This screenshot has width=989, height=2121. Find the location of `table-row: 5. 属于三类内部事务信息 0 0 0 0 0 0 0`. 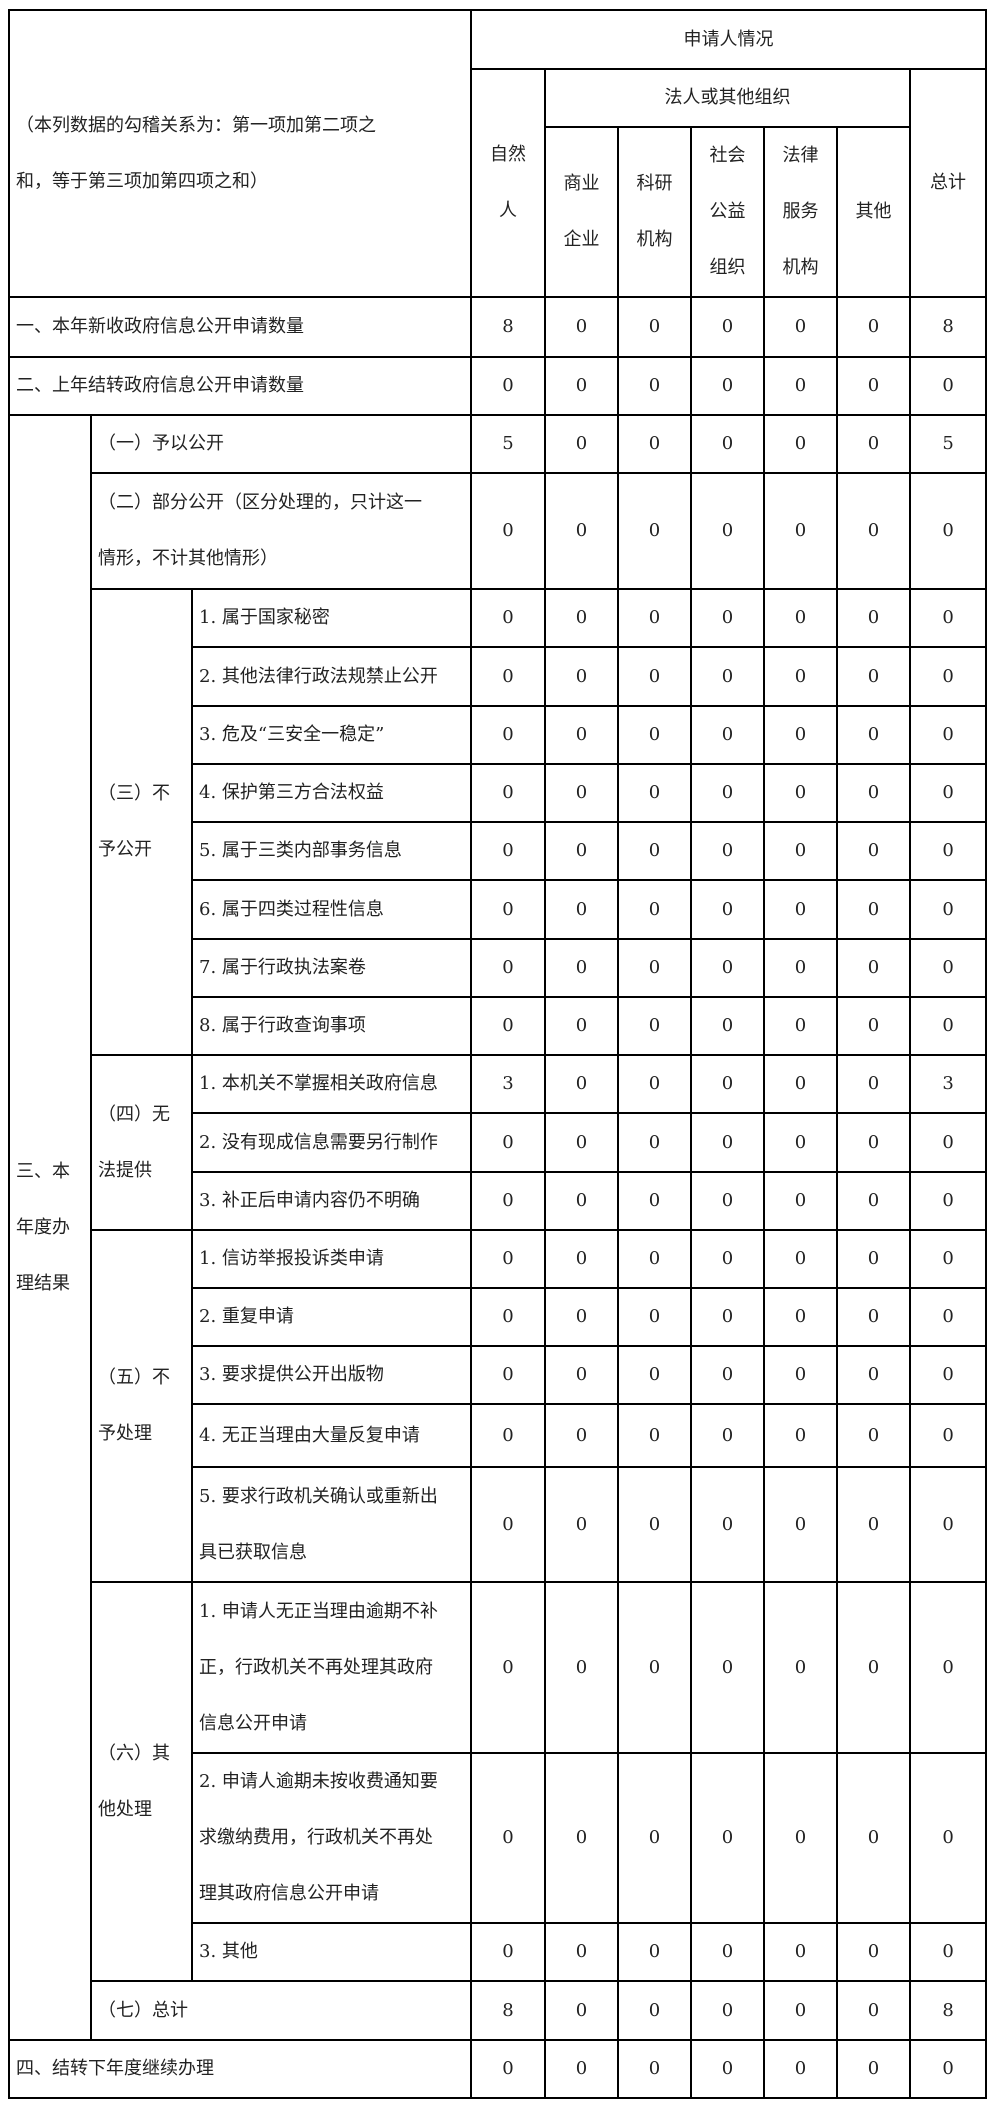

table-row: 5. 属于三类内部事务信息 0 0 0 0 0 0 0 is located at coordinates (498, 851).